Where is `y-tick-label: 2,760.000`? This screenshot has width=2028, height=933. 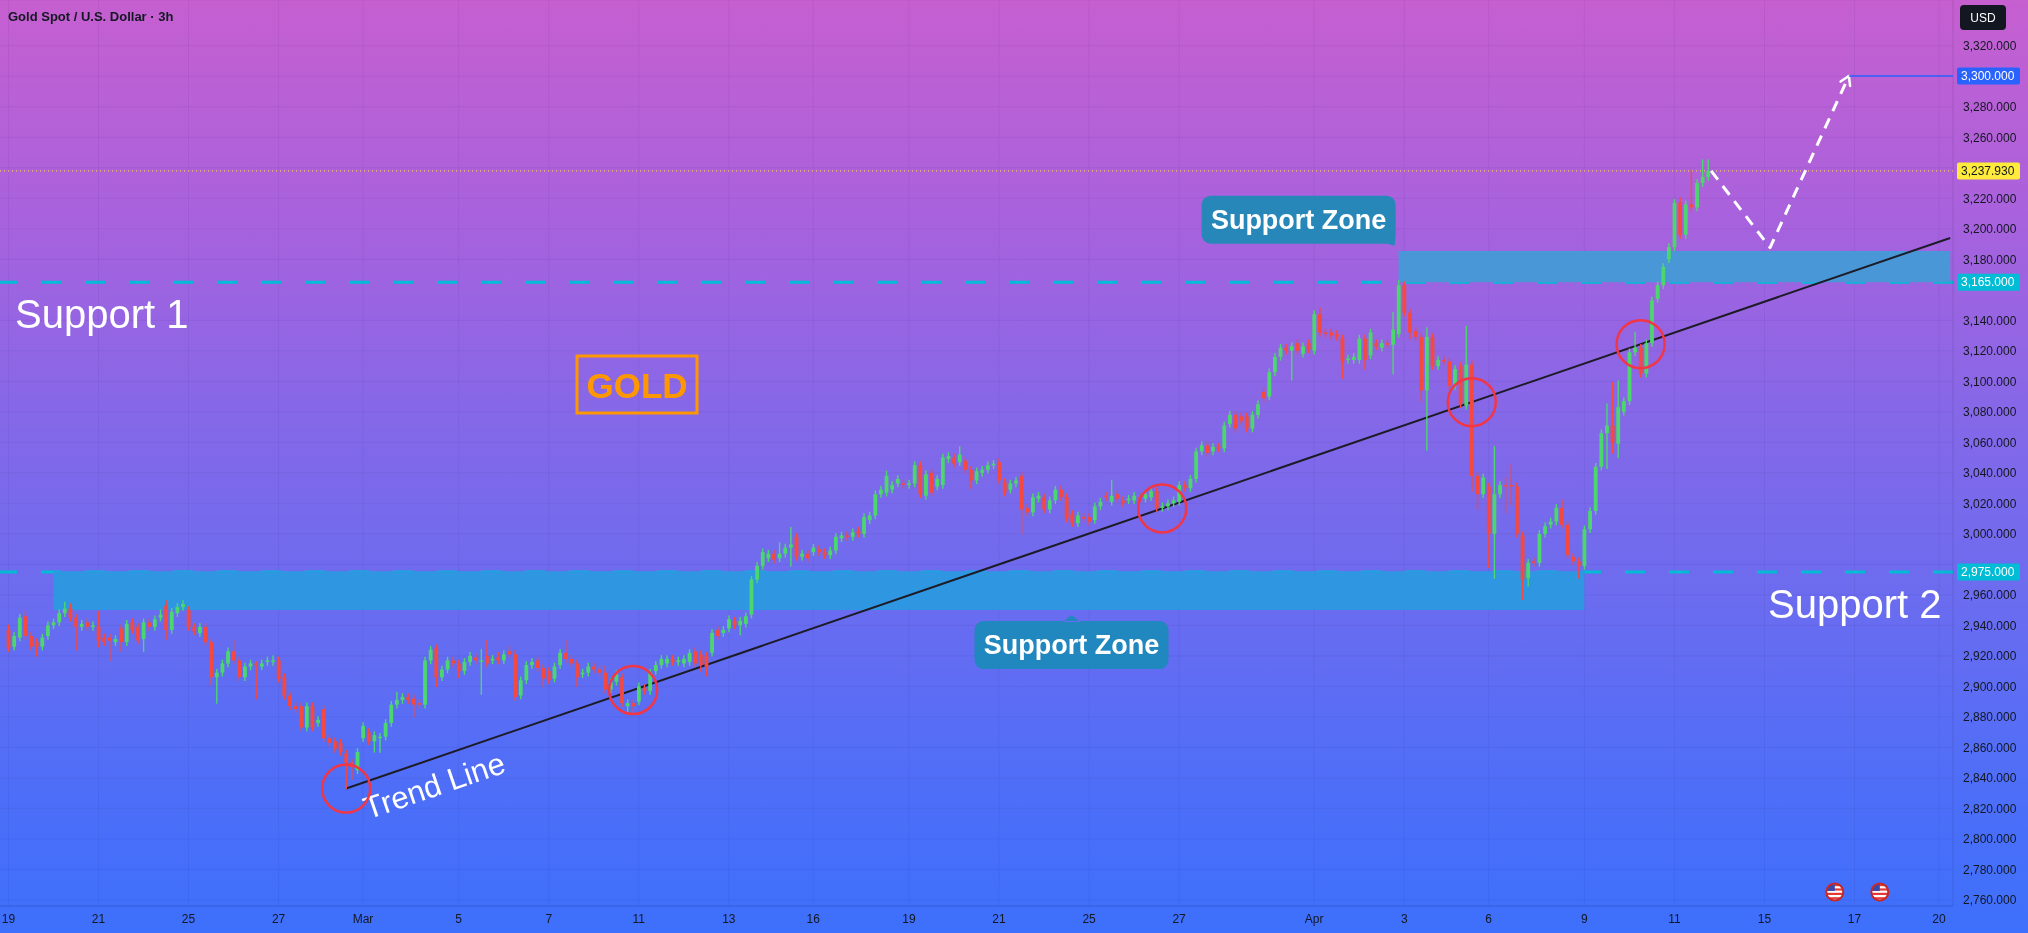 y-tick-label: 2,760.000 is located at coordinates (1990, 900).